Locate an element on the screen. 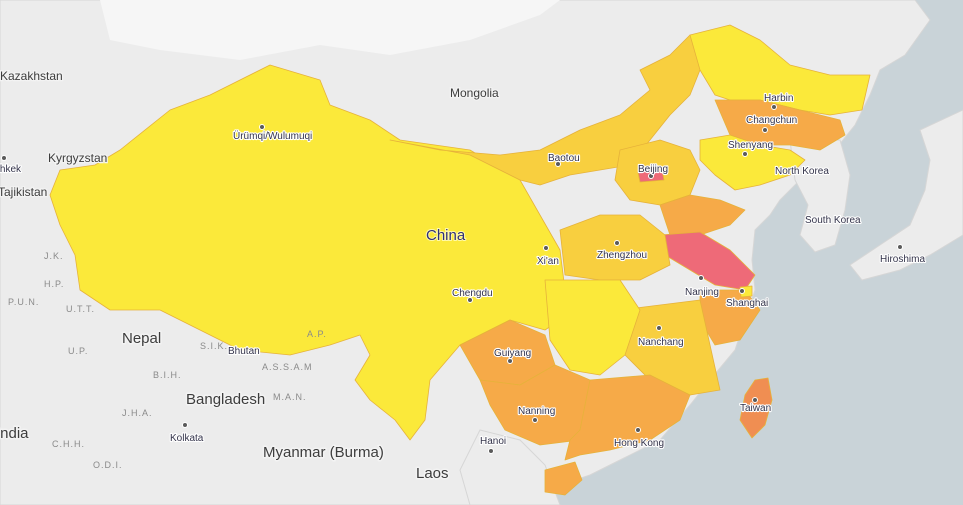 The height and width of the screenshot is (505, 963). region-jiangxi-fujian is located at coordinates (670, 347).